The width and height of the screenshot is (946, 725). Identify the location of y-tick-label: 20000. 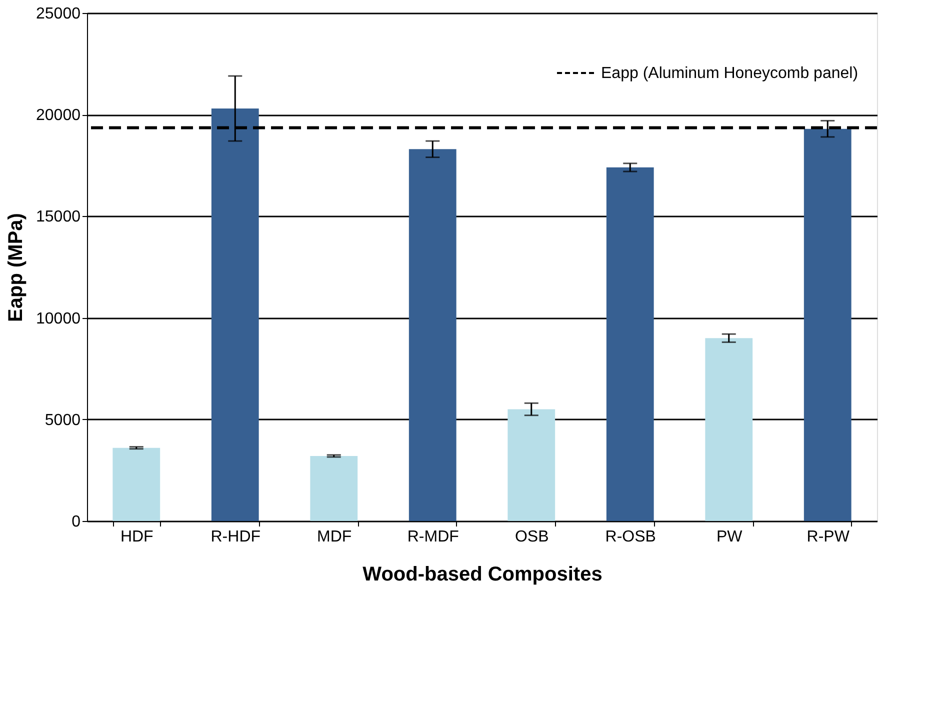
(58, 115).